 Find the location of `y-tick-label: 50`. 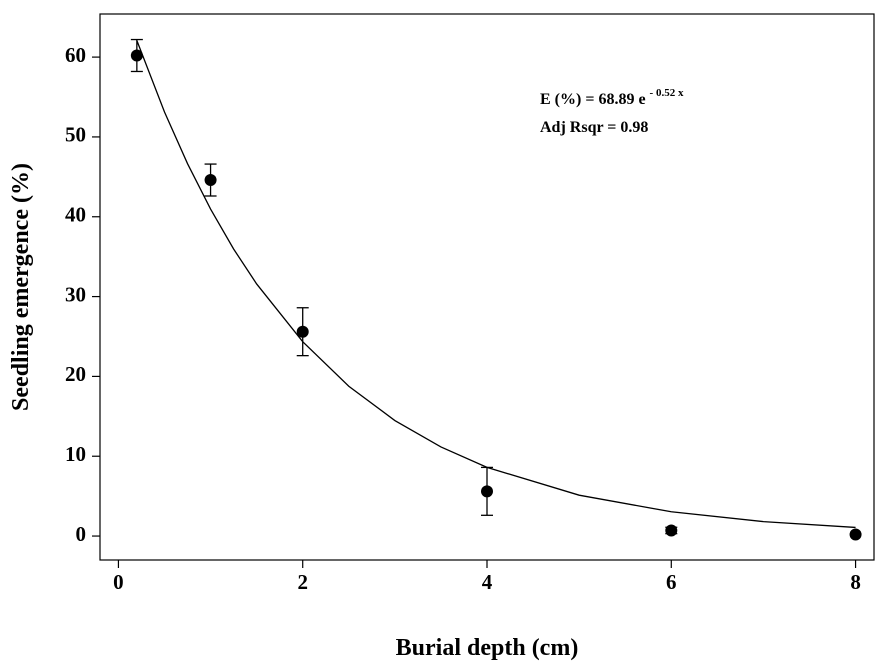

y-tick-label: 50 is located at coordinates (75, 135).